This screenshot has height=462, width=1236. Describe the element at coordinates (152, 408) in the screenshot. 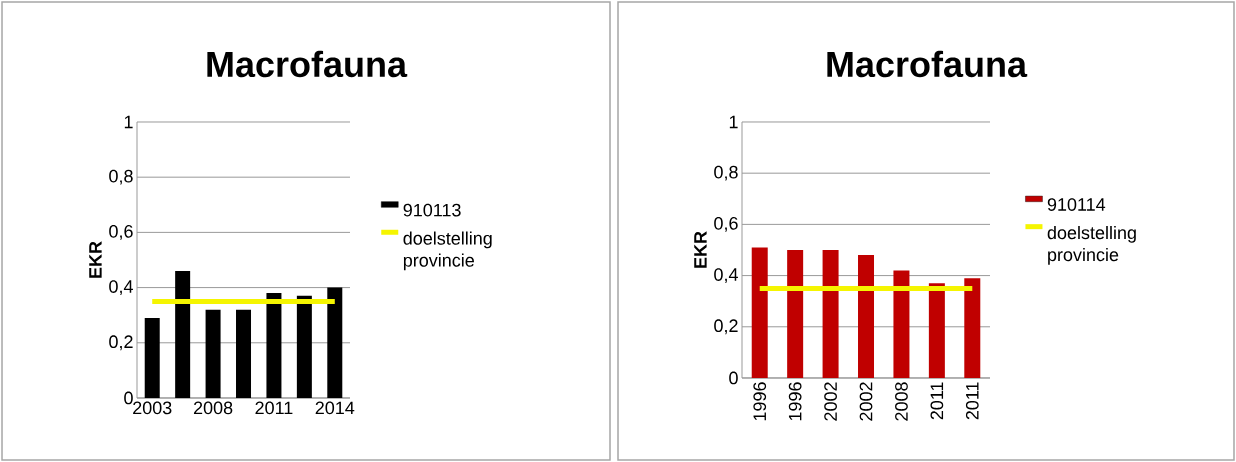

I see `x-tick-label: 2003` at that location.